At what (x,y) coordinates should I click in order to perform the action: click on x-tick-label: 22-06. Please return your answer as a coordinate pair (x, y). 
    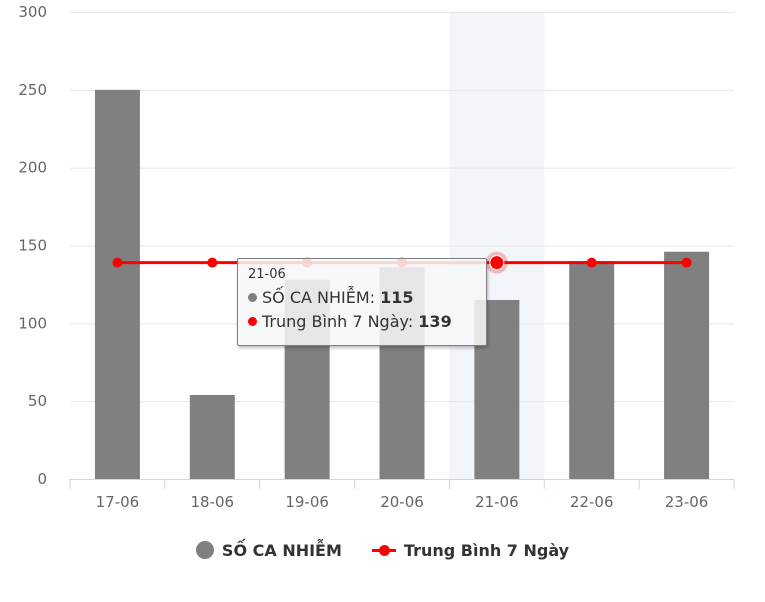
    Looking at the image, I should click on (592, 502).